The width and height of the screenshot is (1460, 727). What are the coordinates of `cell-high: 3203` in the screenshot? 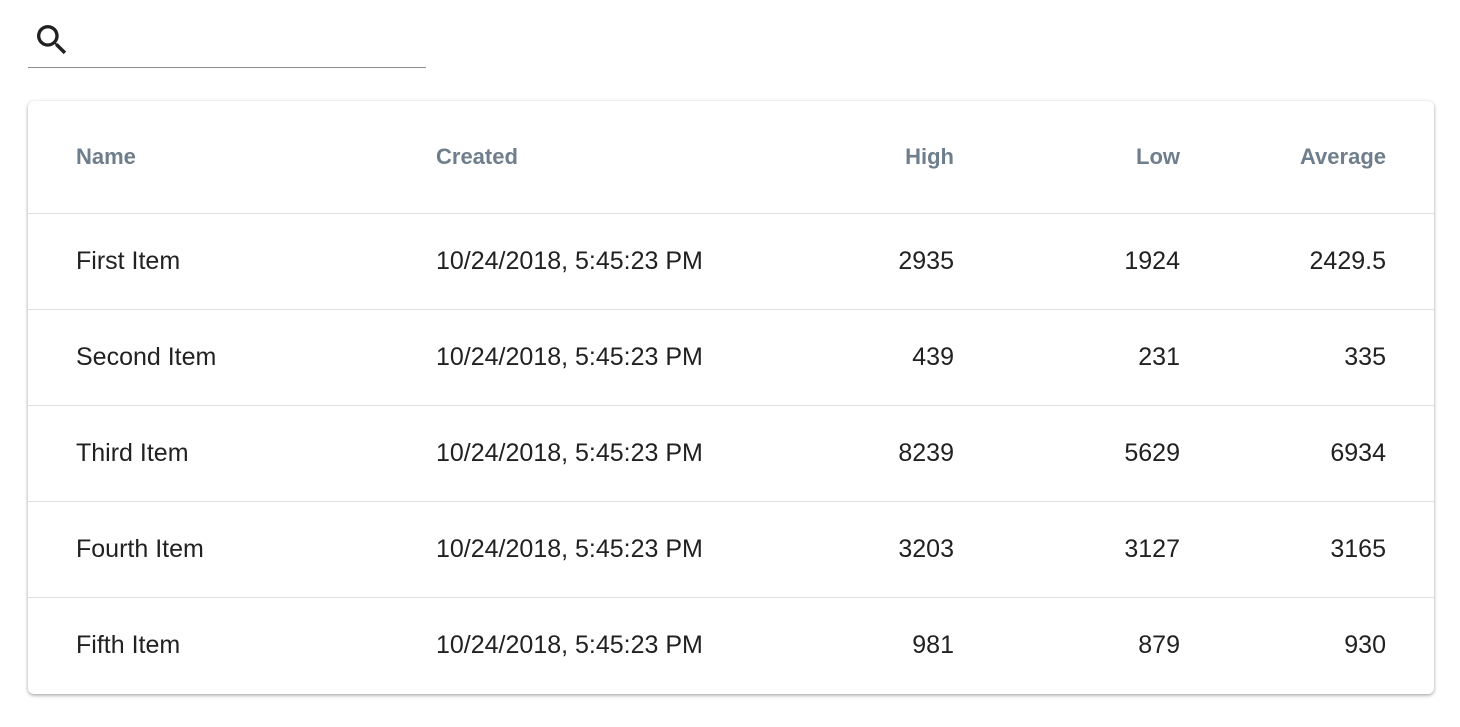 It's located at (926, 548).